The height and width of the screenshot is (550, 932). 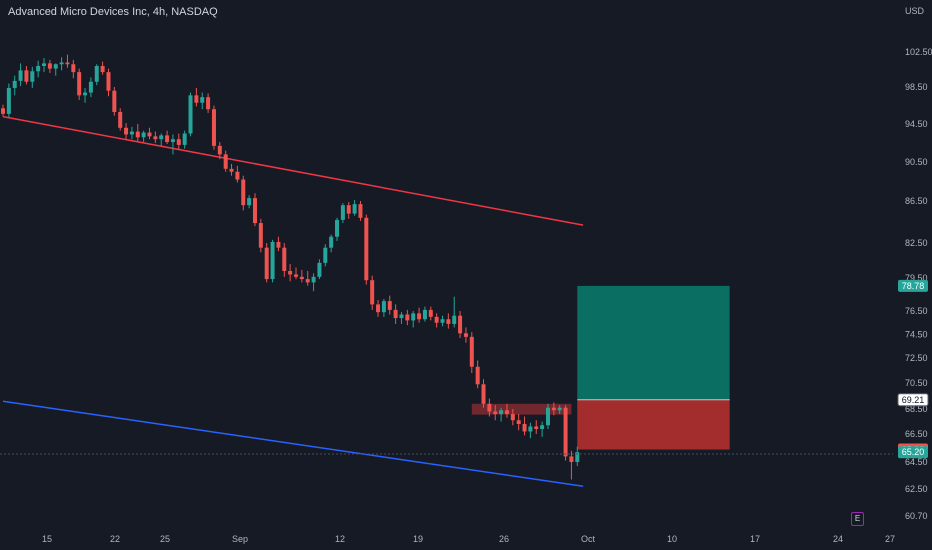 What do you see at coordinates (890, 539) in the screenshot?
I see `time-axis-label: 27` at bounding box center [890, 539].